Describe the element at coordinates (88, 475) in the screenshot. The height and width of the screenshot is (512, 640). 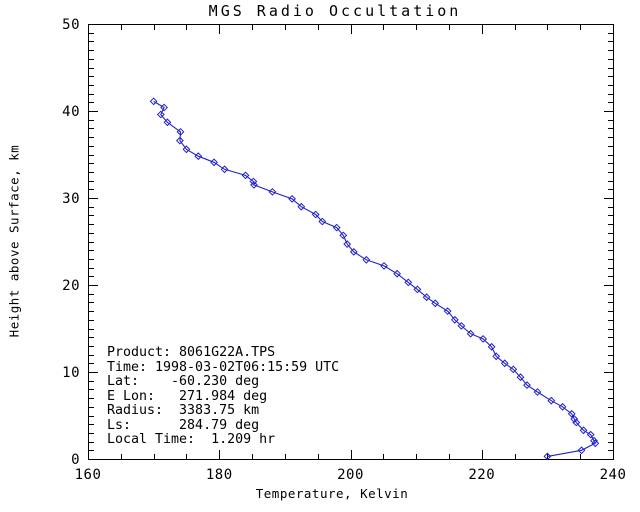
I see `svg-text: 160` at that location.